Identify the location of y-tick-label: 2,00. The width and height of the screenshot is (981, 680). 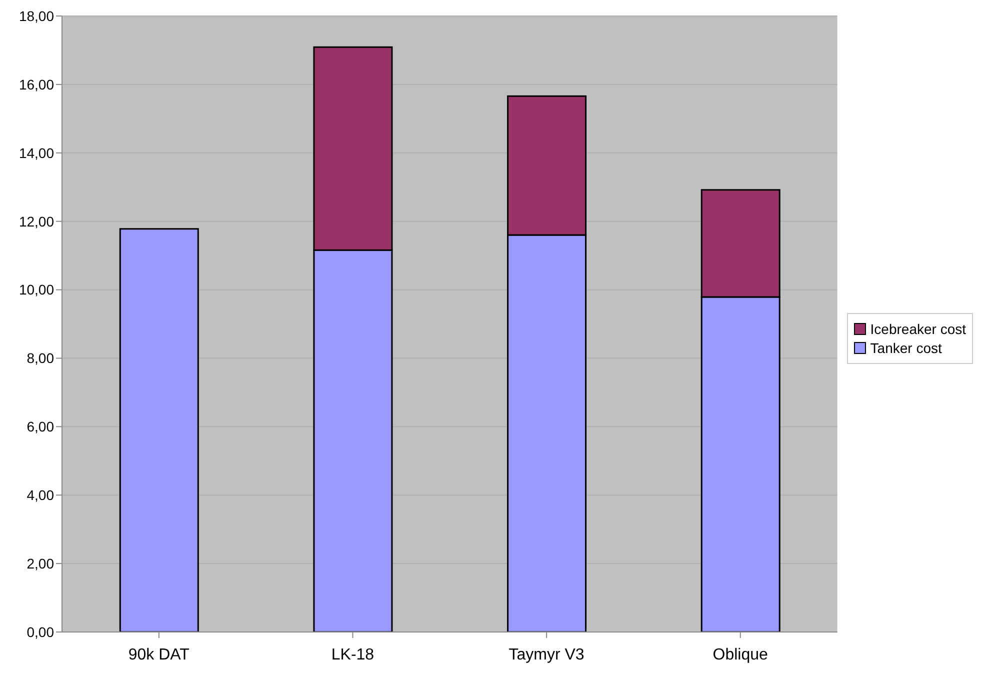
(40, 564).